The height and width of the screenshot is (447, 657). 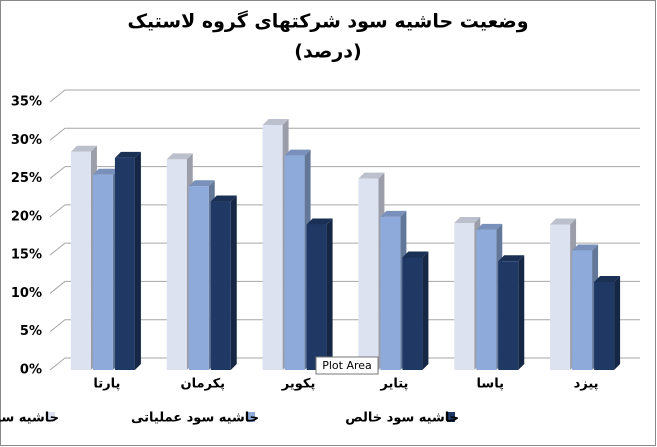 I want to click on legend-label: حاشیه سود ناخالص, so click(x=29, y=418).